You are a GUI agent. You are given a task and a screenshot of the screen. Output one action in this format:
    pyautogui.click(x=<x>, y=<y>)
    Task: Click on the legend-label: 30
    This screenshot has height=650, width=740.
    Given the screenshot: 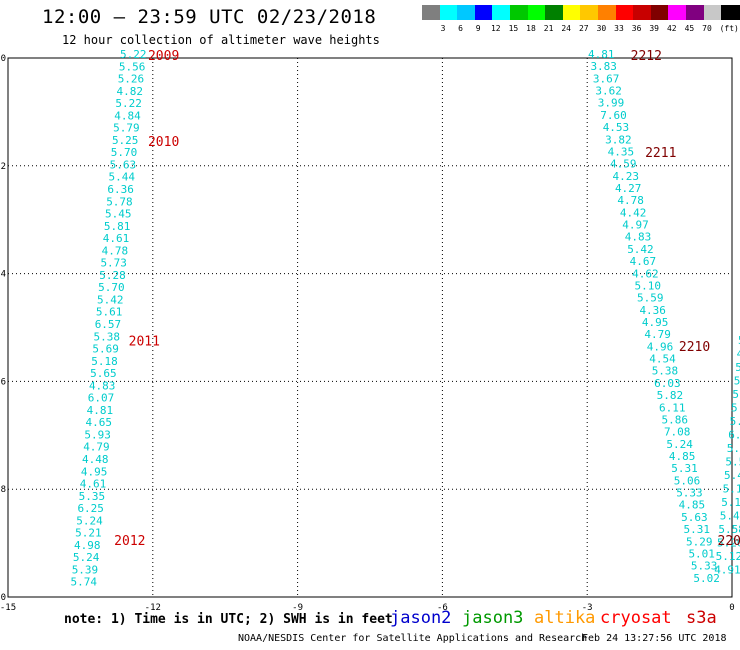 What is the action you would take?
    pyautogui.click(x=601, y=28)
    